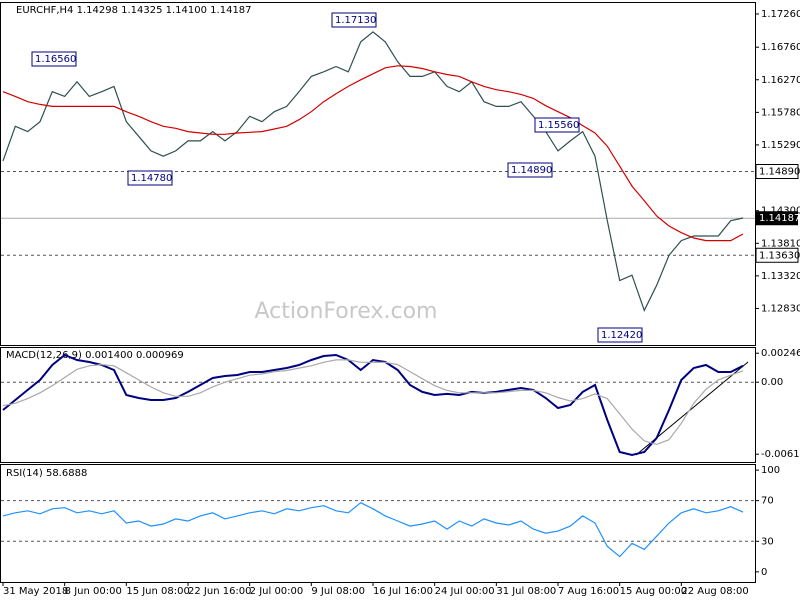 The image size is (800, 600). I want to click on y-tick-label: 0.002469, so click(780, 353).